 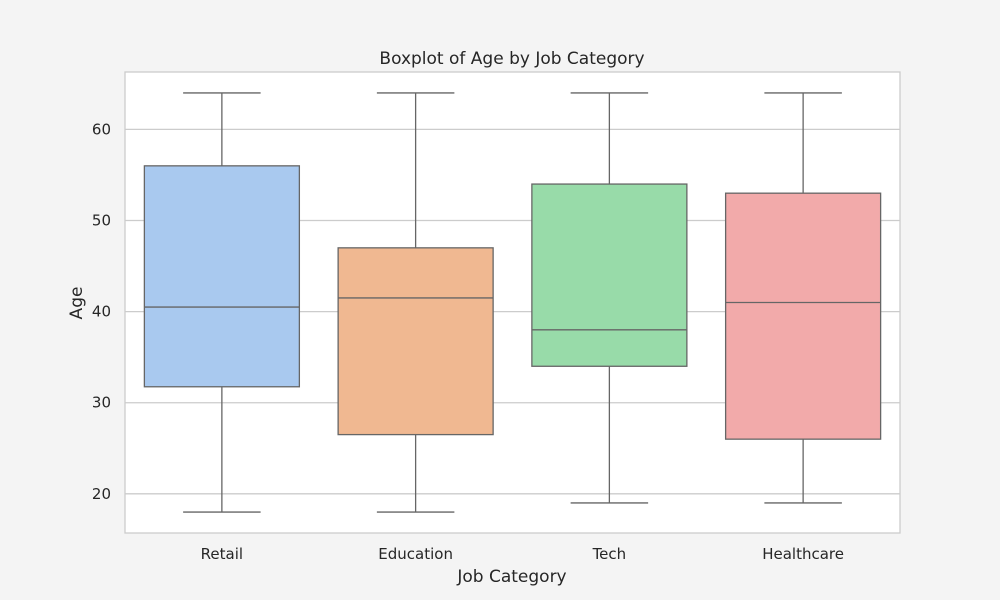 I want to click on box-group-healthcare, so click(x=803, y=298).